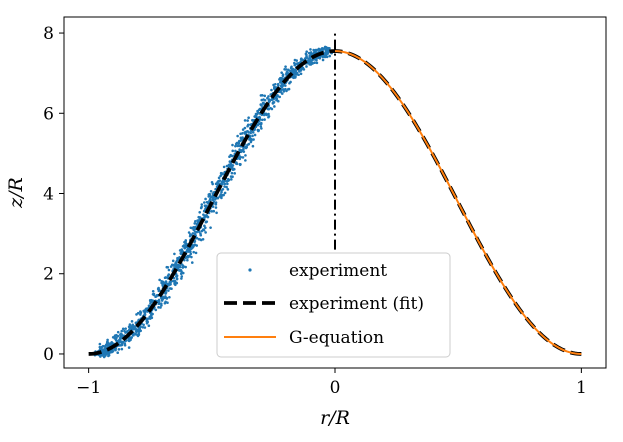  What do you see at coordinates (88, 388) in the screenshot?
I see `x-tick-label: −1` at bounding box center [88, 388].